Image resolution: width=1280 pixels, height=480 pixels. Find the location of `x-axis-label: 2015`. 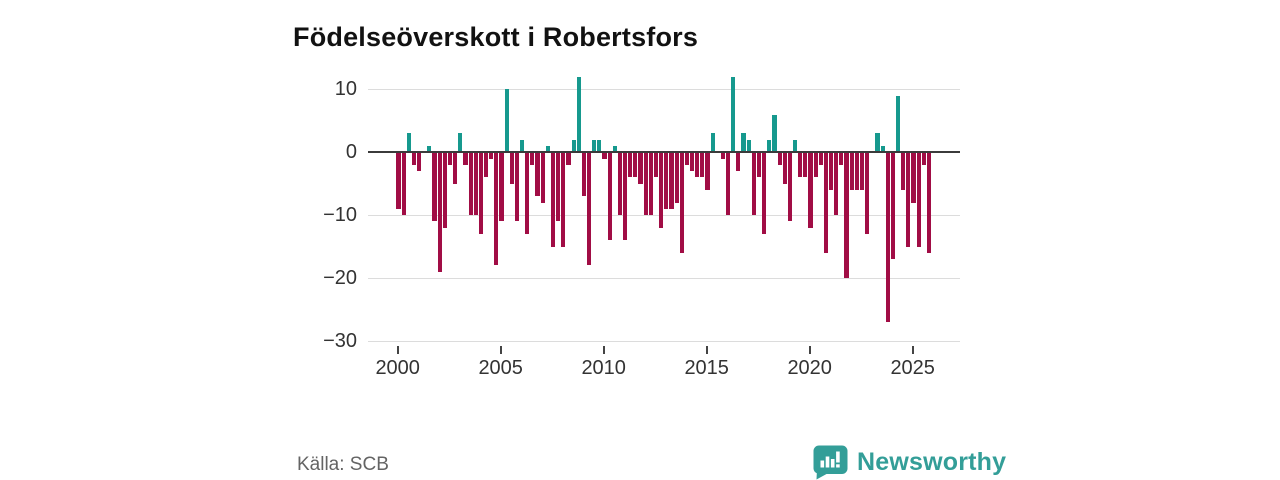

x-axis-label: 2015 is located at coordinates (706, 368).